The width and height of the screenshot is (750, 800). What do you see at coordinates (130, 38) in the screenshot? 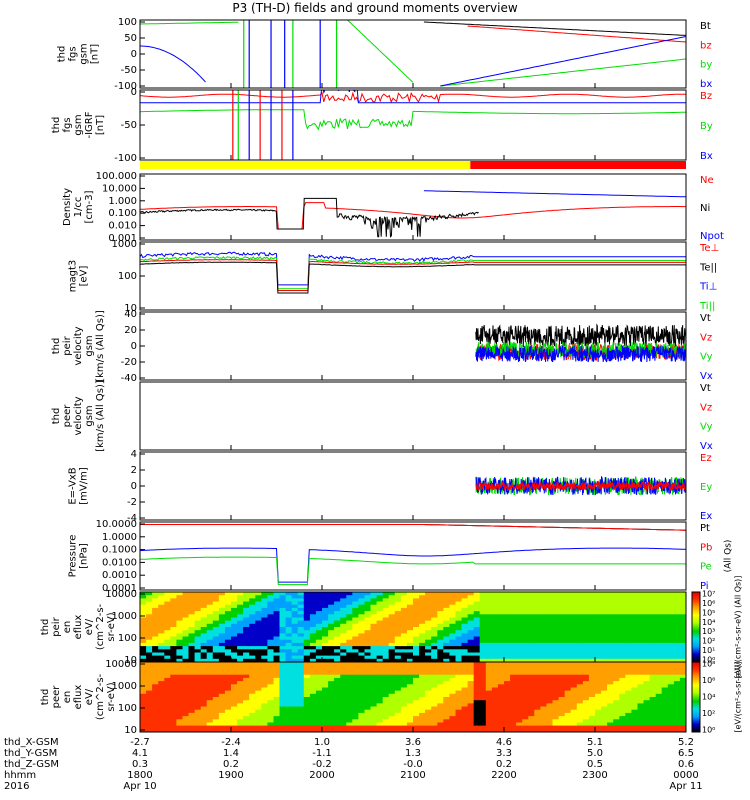
I see `y-tick-label: 50` at bounding box center [130, 38].